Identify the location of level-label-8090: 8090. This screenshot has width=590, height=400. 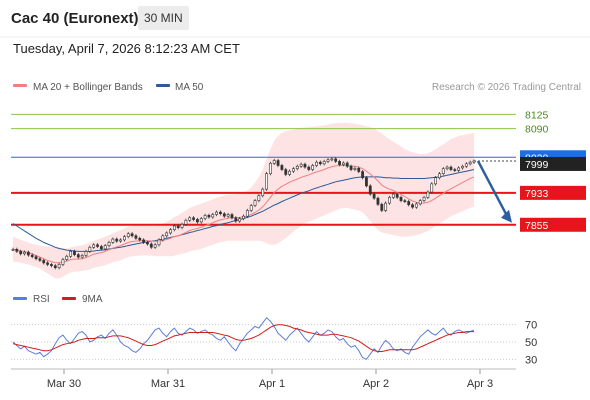
(537, 130).